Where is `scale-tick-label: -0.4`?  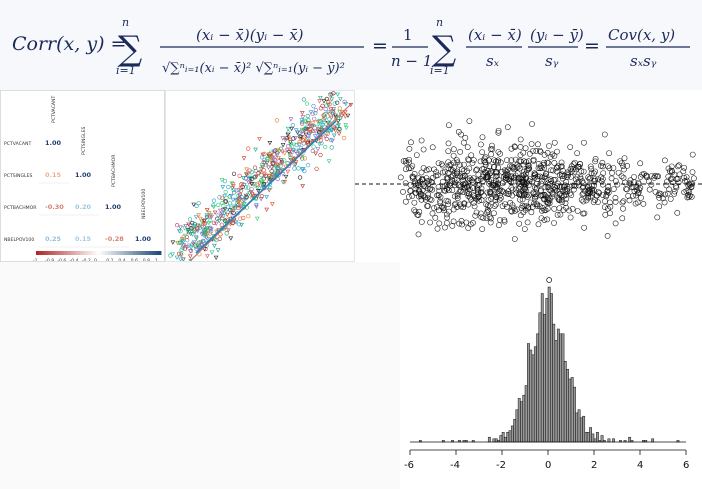 scale-tick-label: -0.4 is located at coordinates (74, 260).